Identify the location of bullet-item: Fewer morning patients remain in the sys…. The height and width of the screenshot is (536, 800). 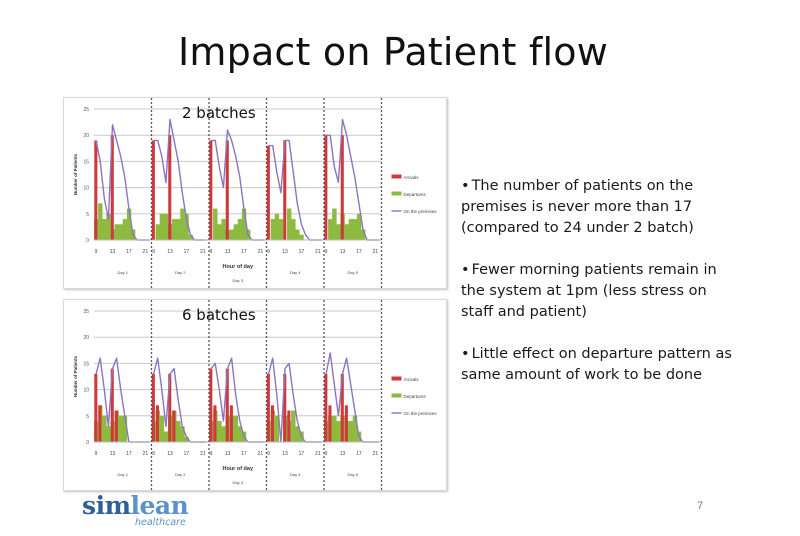
(601, 291).